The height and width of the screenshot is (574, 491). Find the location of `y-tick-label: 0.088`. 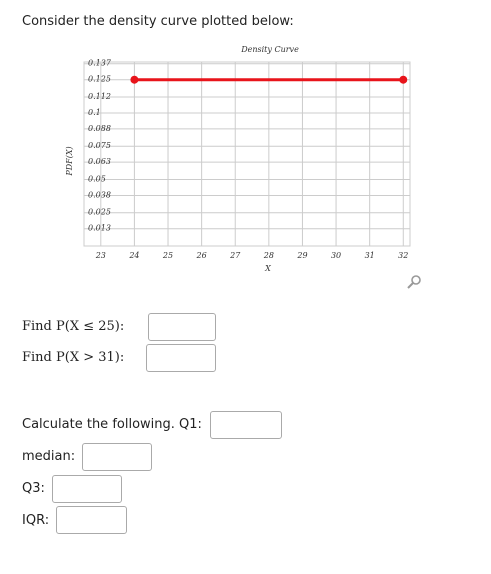

y-tick-label: 0.088 is located at coordinates (99, 128).